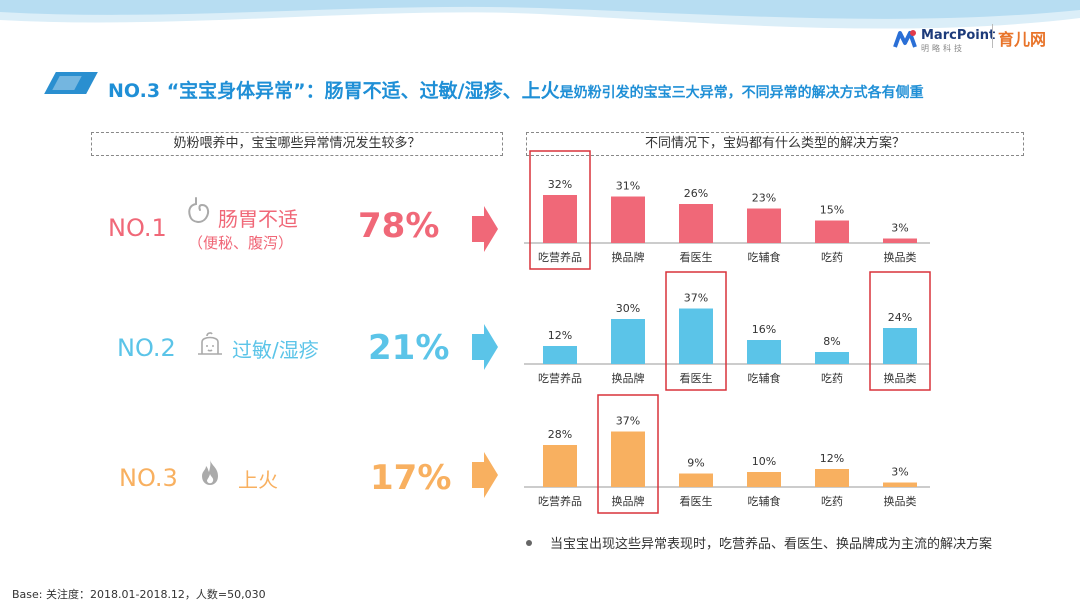 This screenshot has width=1080, height=608. Describe the element at coordinates (905, 39) in the screenshot. I see `marcpoint-logo-mark` at that location.